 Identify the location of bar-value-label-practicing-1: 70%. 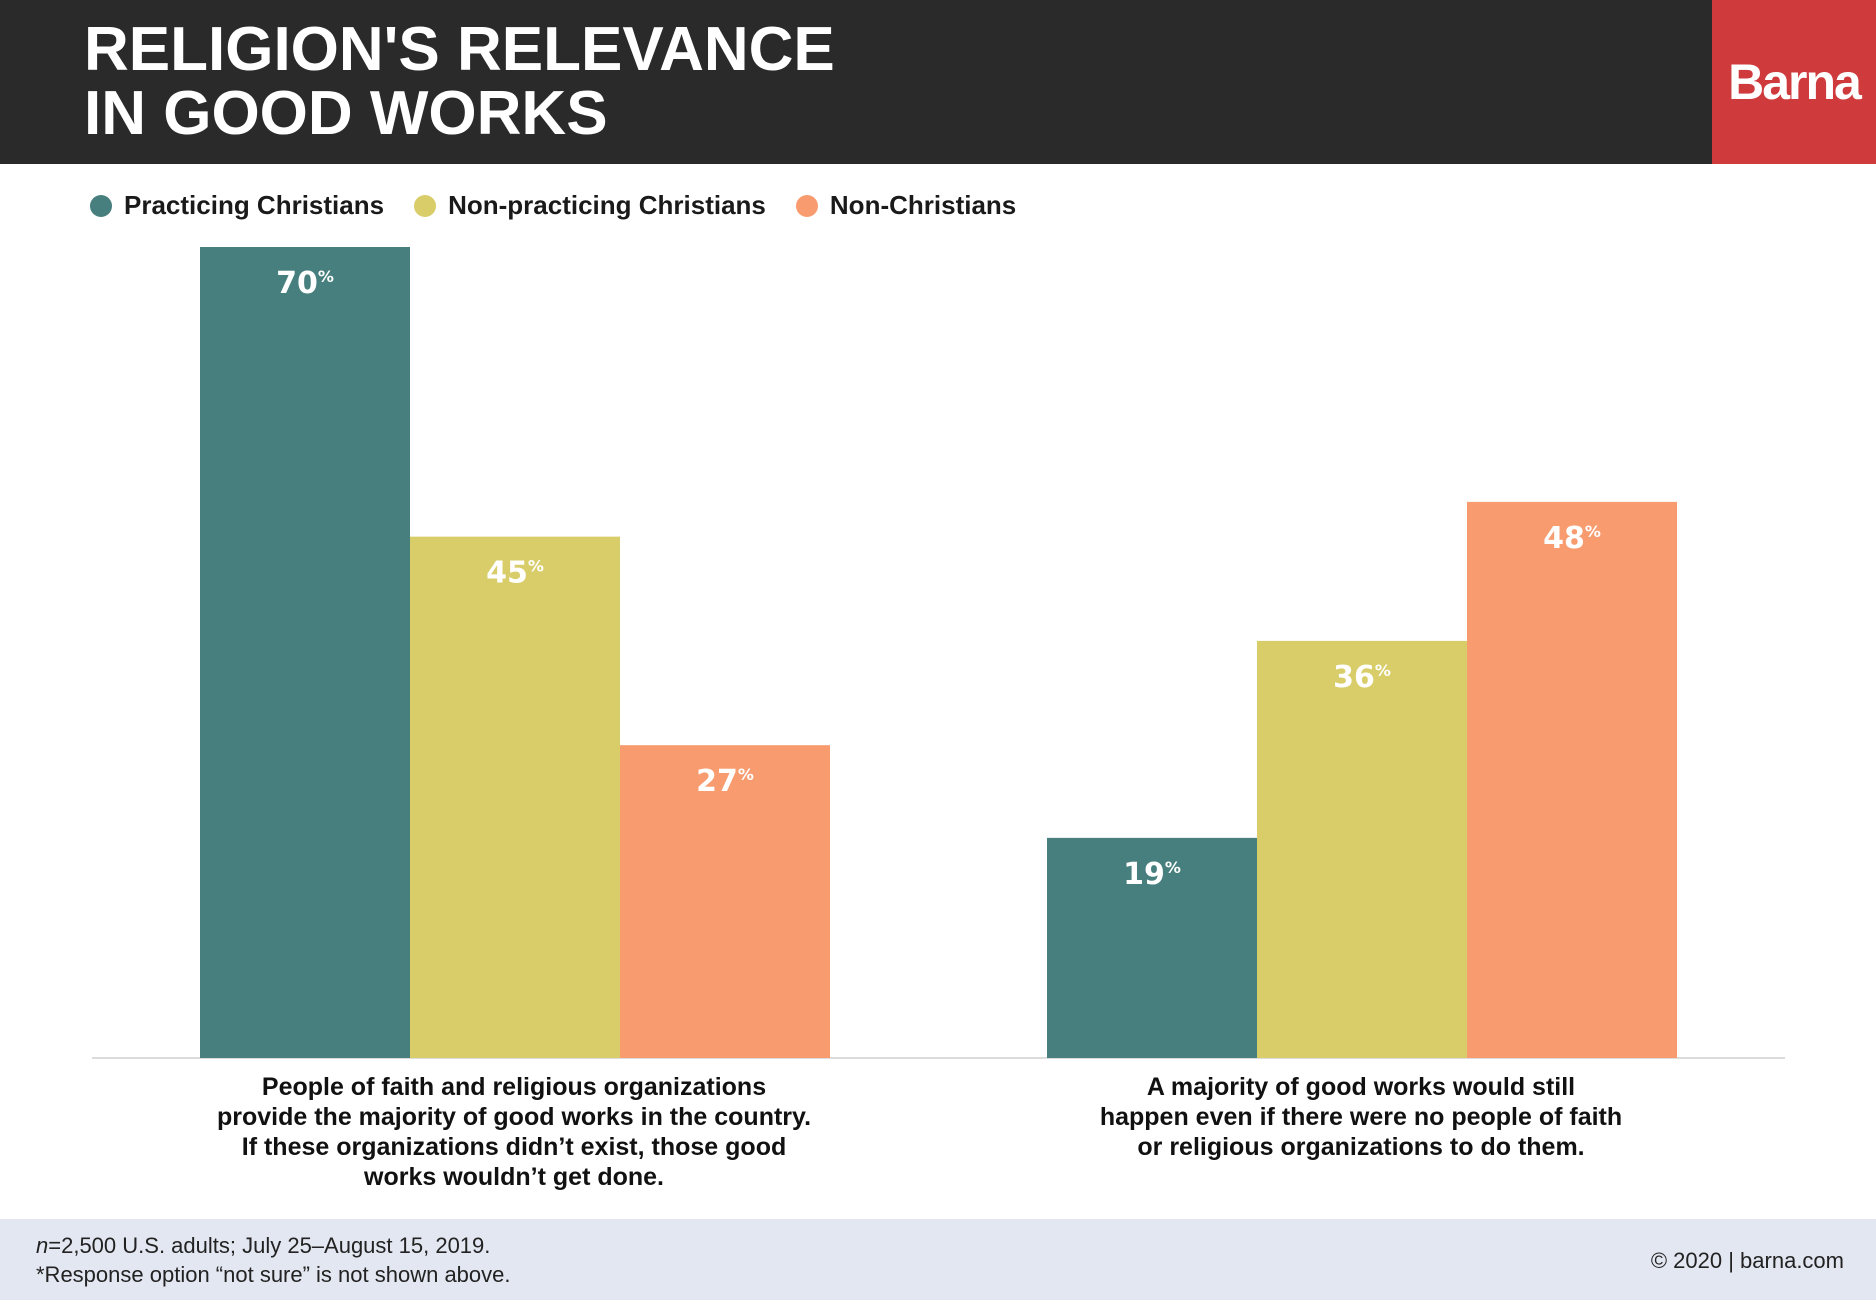
(305, 283).